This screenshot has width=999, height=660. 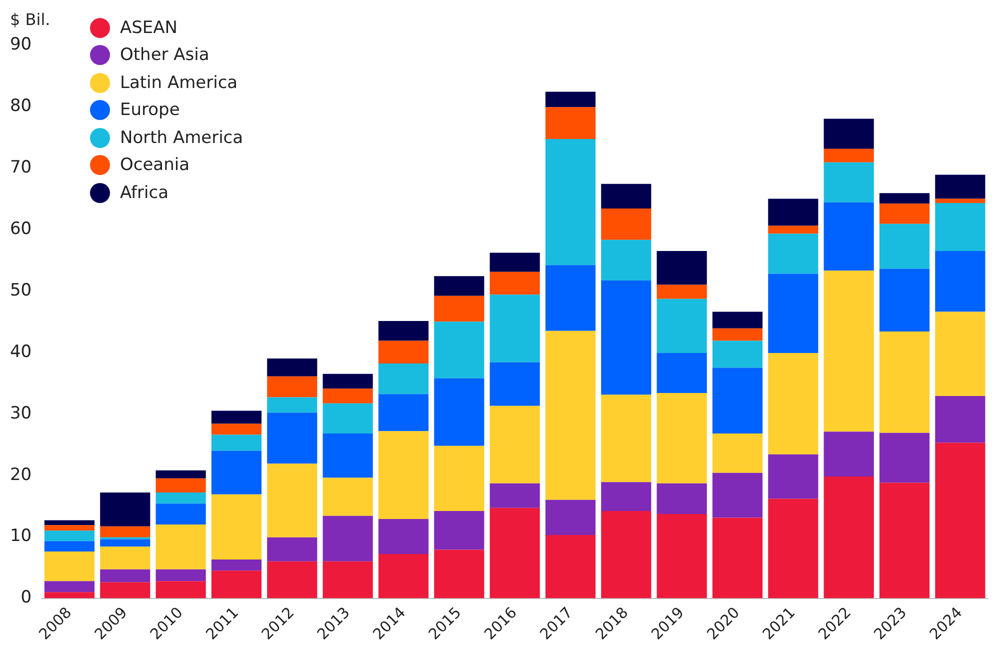 What do you see at coordinates (165, 55) in the screenshot?
I see `legend-label: Other Asia` at bounding box center [165, 55].